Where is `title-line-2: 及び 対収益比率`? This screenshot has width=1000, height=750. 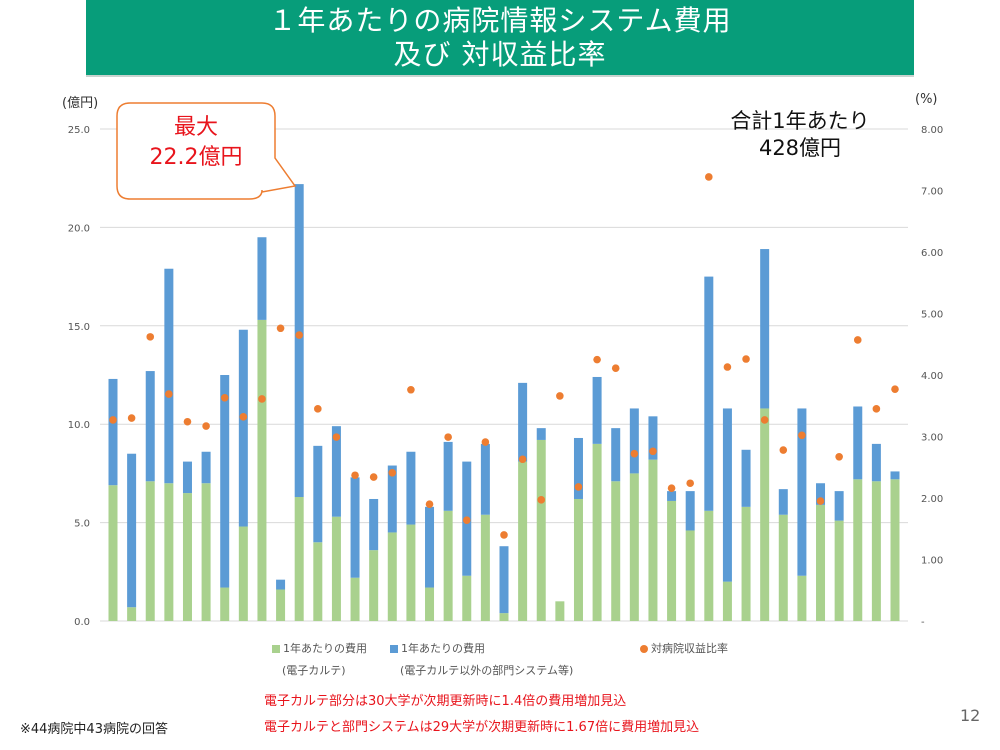 title-line-2: 及び 対収益比率 is located at coordinates (500, 54).